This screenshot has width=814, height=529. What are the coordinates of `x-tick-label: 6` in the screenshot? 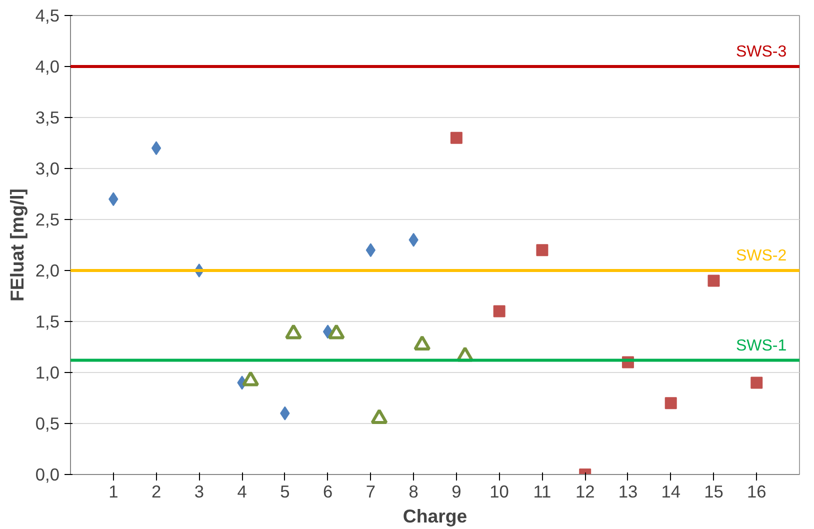 It's located at (327, 492).